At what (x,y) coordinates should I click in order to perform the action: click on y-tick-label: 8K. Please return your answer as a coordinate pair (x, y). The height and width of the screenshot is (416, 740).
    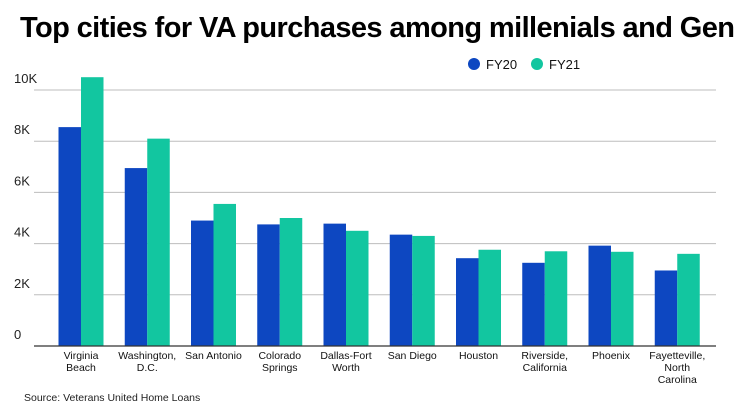
    Looking at the image, I should click on (22, 129).